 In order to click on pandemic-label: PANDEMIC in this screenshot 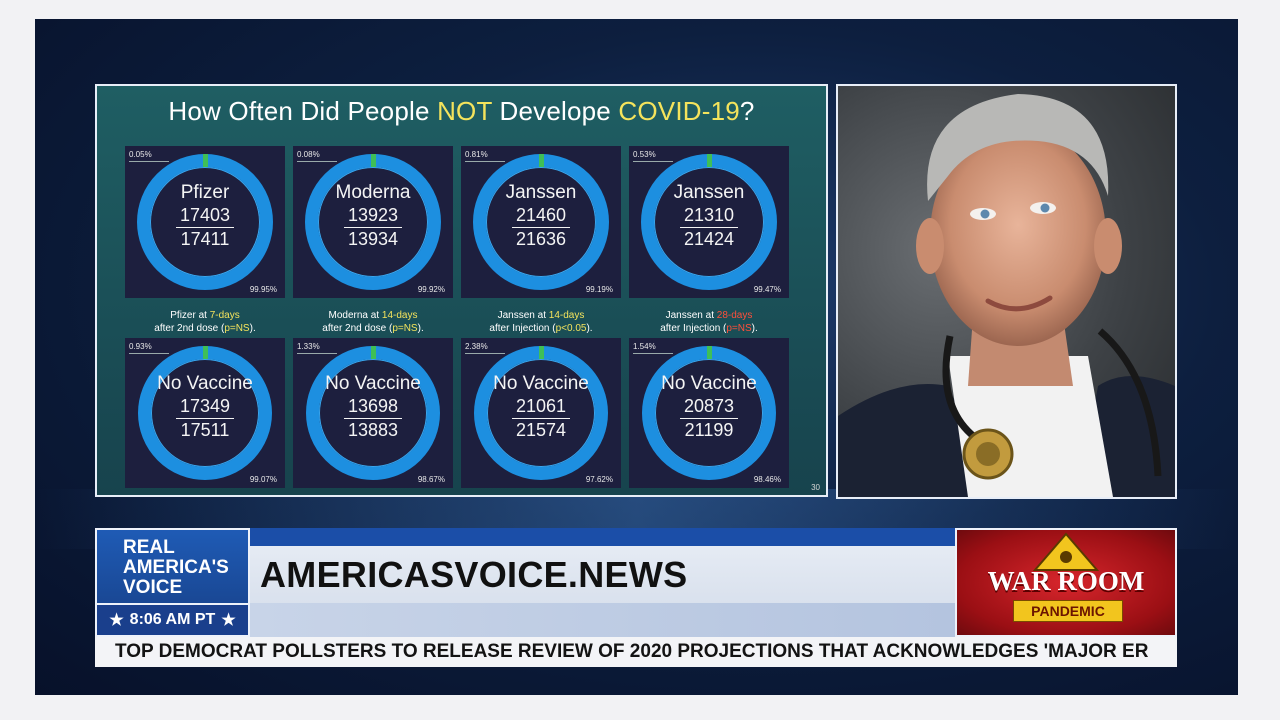, I will do `click(1068, 611)`.